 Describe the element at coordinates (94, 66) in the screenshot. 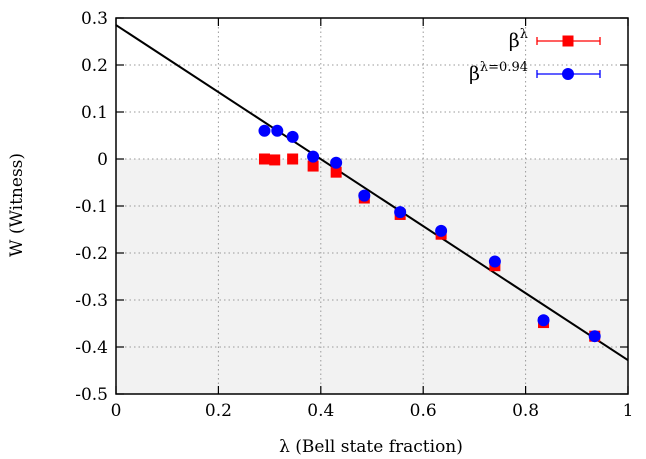

I see `y-tick-label: 0.2` at that location.